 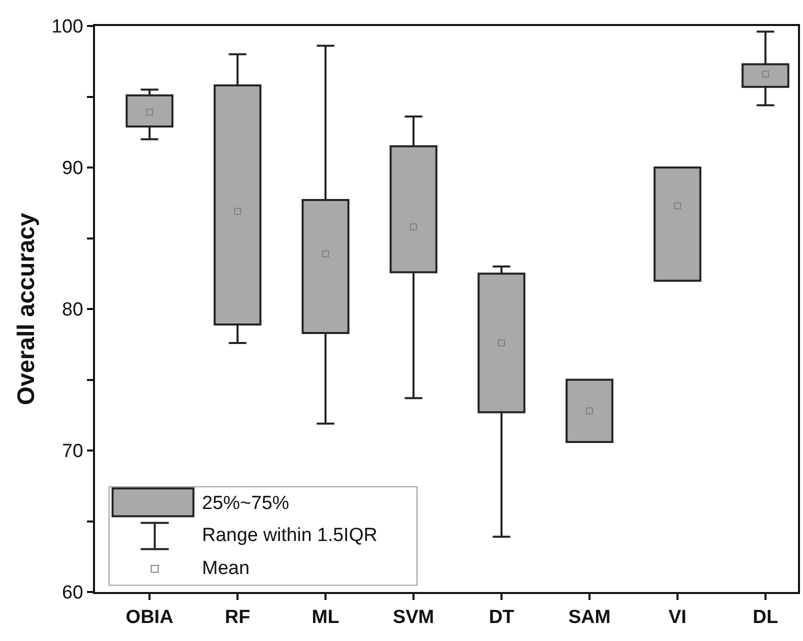 What do you see at coordinates (677, 617) in the screenshot?
I see `x-tick-label: VI` at bounding box center [677, 617].